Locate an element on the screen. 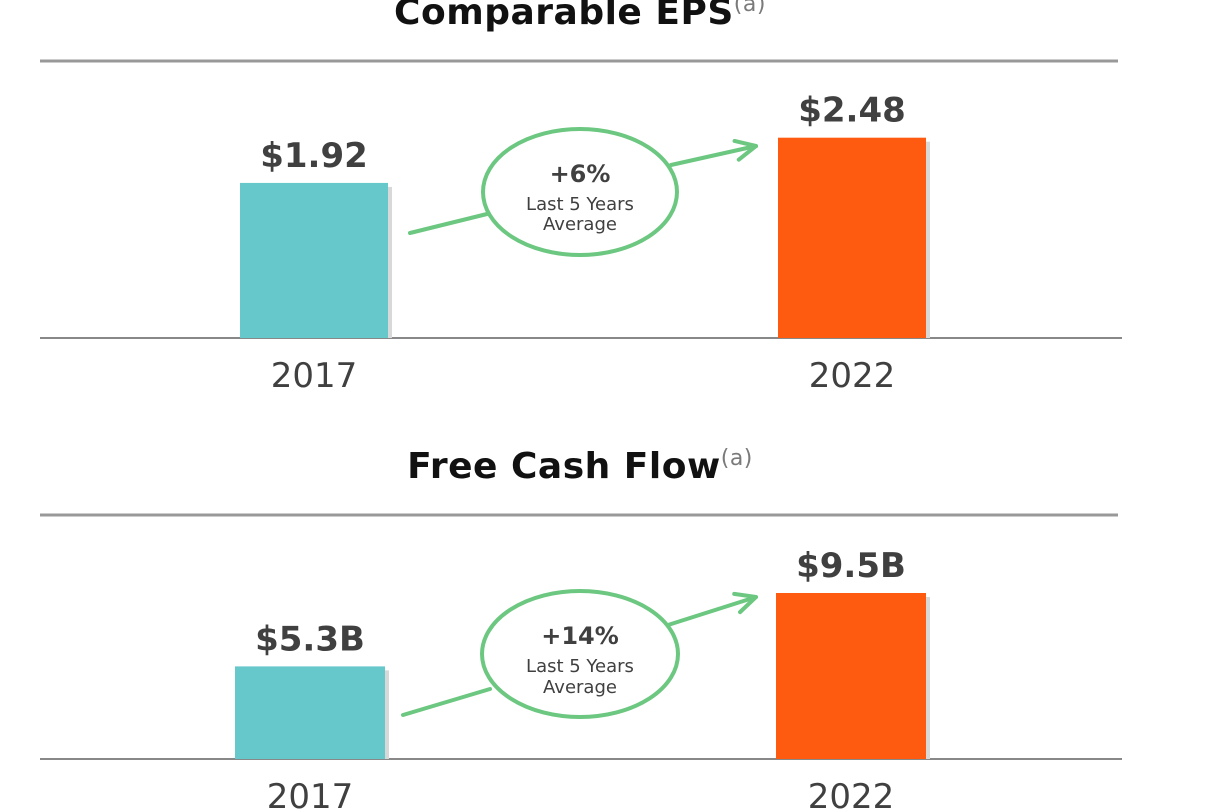 The image size is (1207, 812). growth-rate-label: +14% is located at coordinates (580, 636).